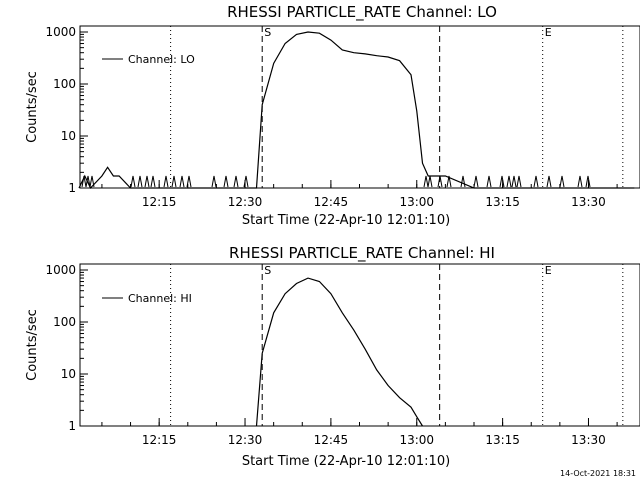  I want to click on chart-title: RHESSI PARTICLE_RATE Channel: LO, so click(362, 12).